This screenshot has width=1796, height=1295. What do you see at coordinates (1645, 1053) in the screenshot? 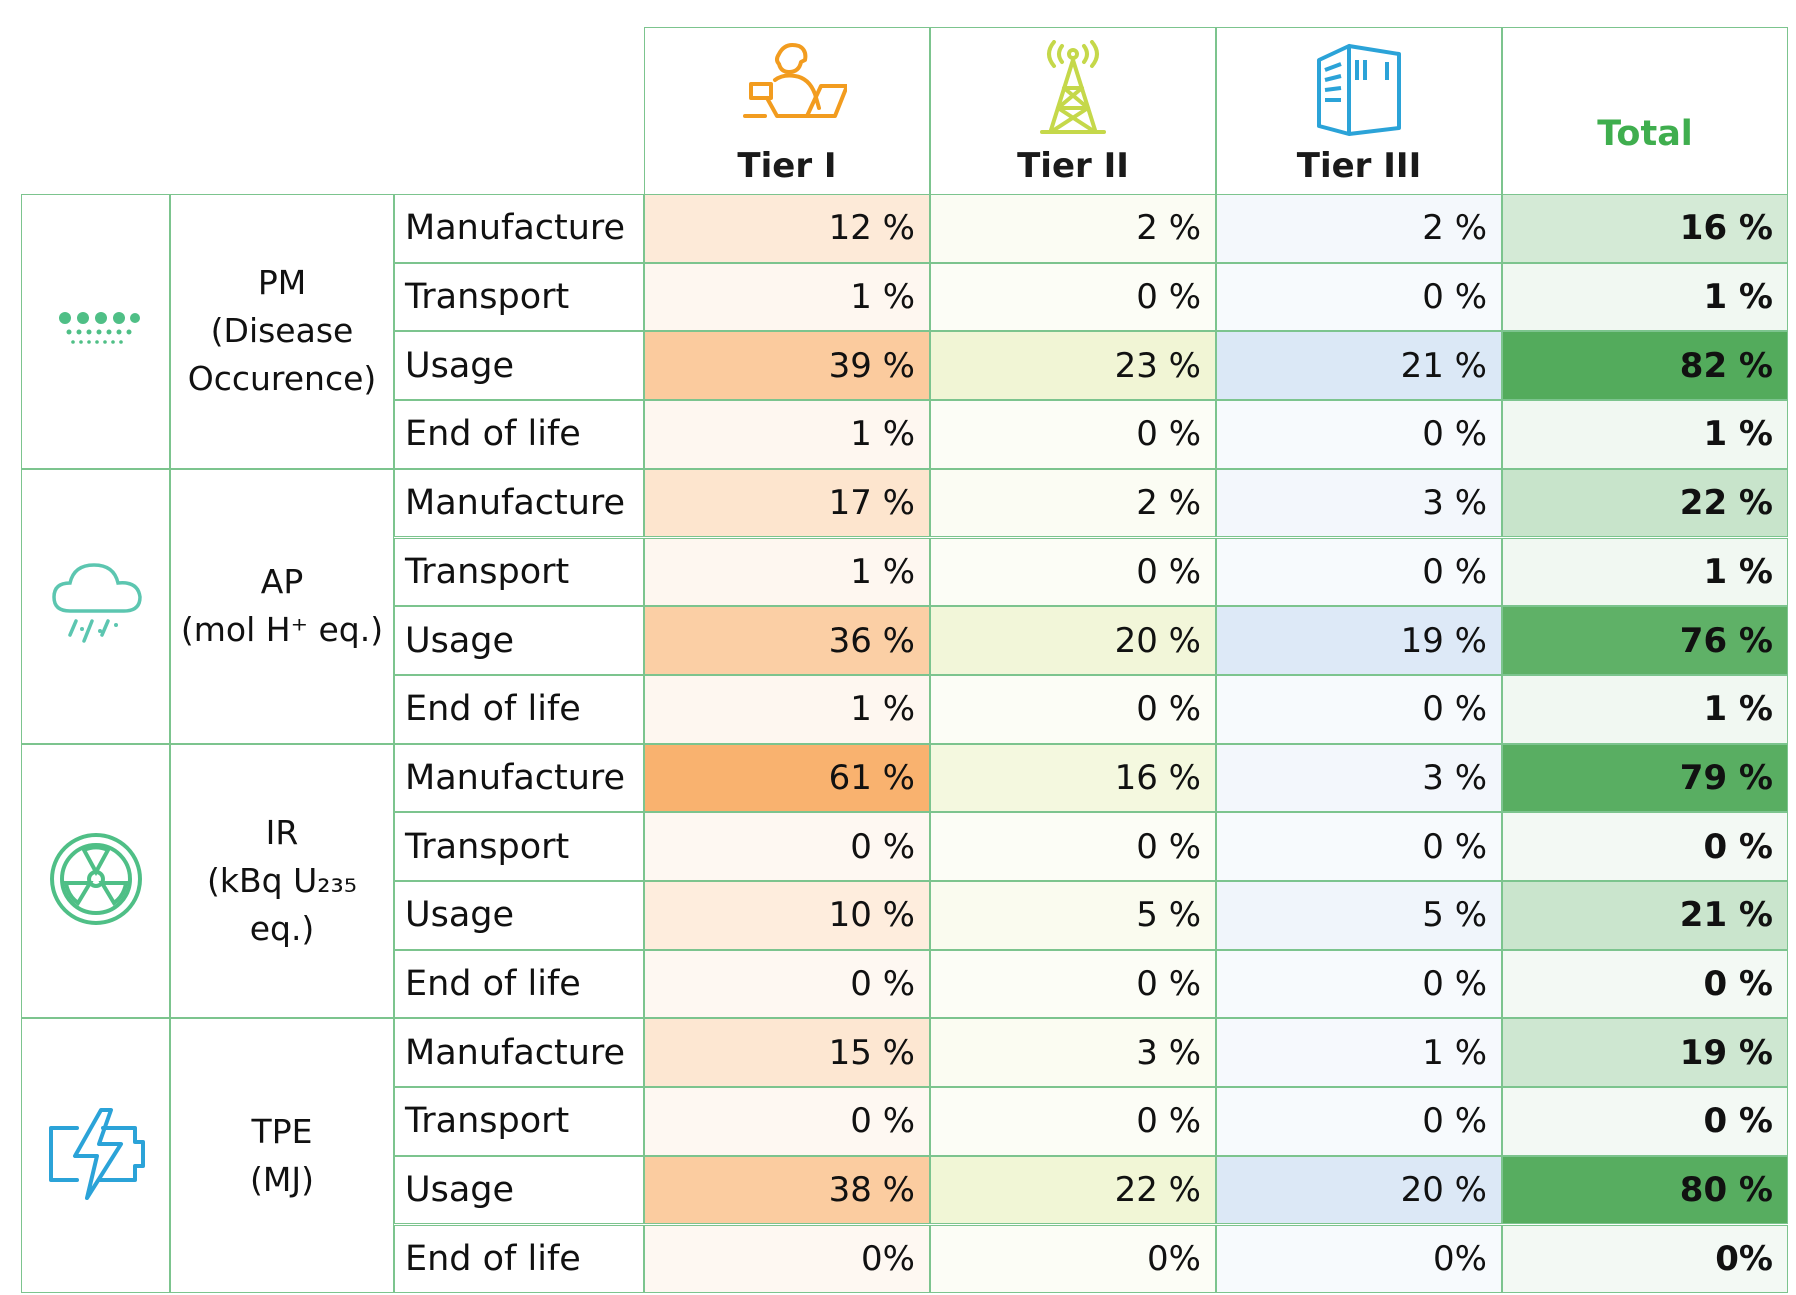
I see `total-value-cell: 19 %` at bounding box center [1645, 1053].